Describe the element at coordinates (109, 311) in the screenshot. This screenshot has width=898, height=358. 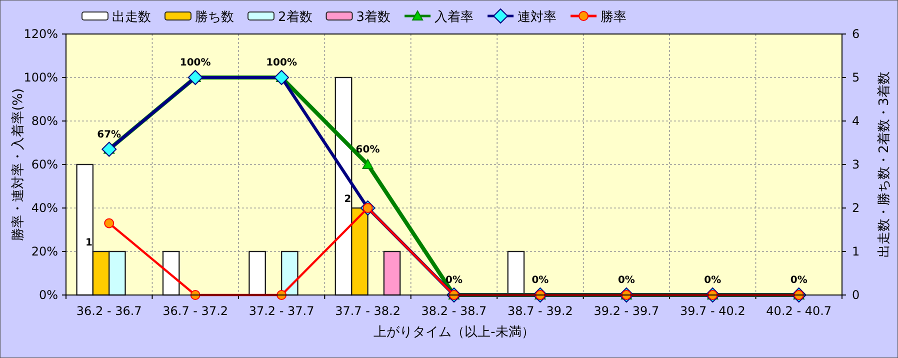
I see `x-tick-label: 36.2 - 36.7` at that location.